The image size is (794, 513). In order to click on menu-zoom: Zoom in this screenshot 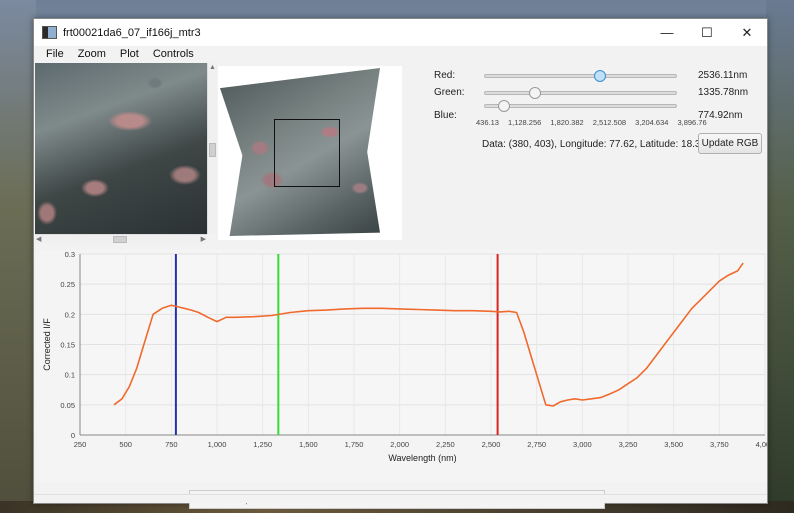, I will do `click(91, 54)`.